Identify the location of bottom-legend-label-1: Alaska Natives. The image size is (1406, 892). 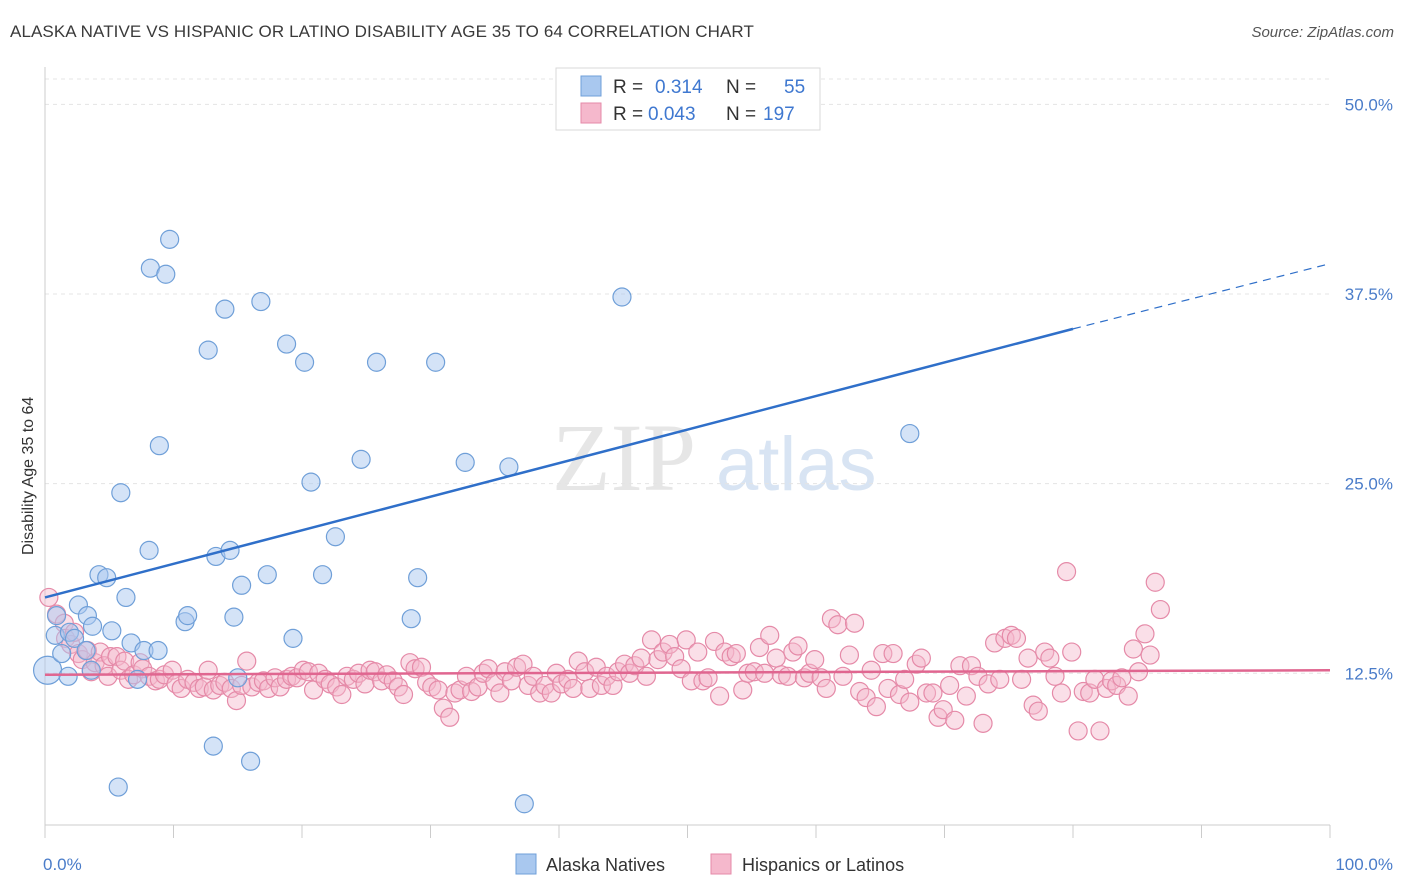
(605, 865).